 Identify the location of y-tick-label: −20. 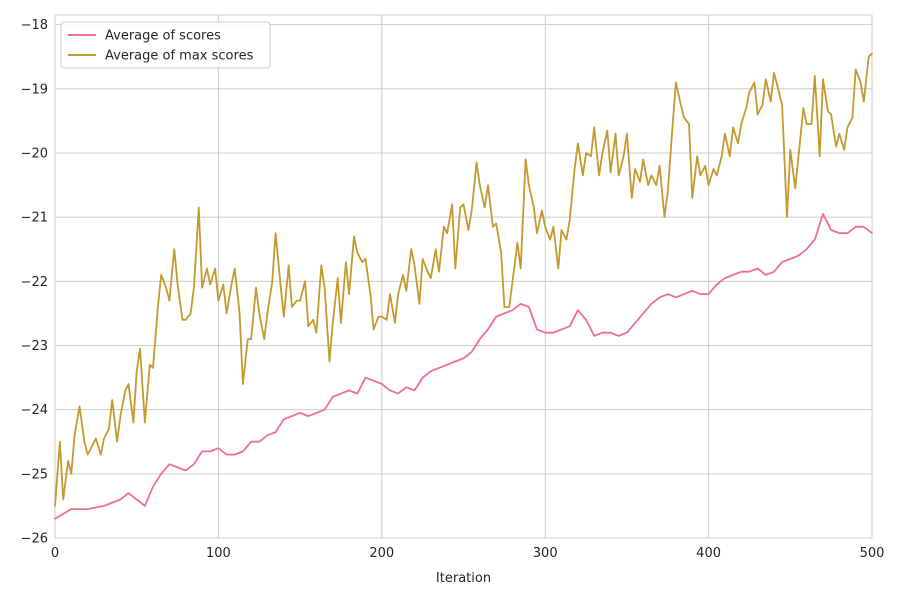
(34, 153).